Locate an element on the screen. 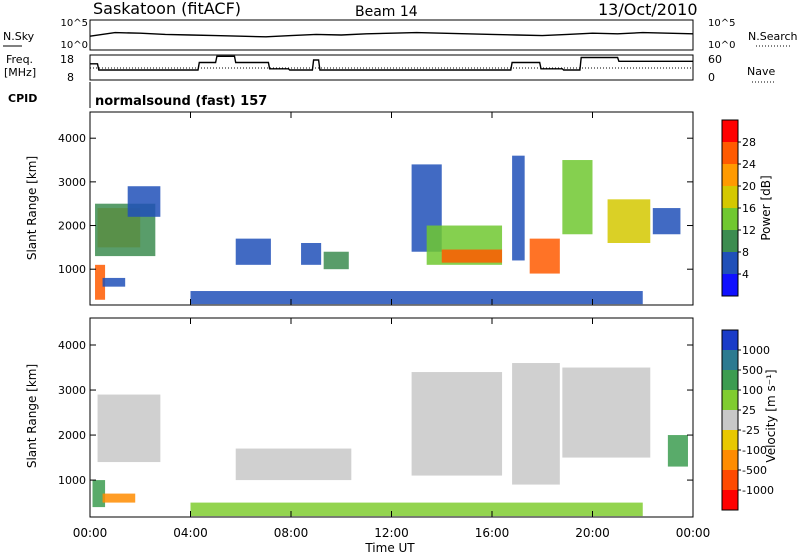  power-colorbar-tick-label: 16 is located at coordinates (749, 208).